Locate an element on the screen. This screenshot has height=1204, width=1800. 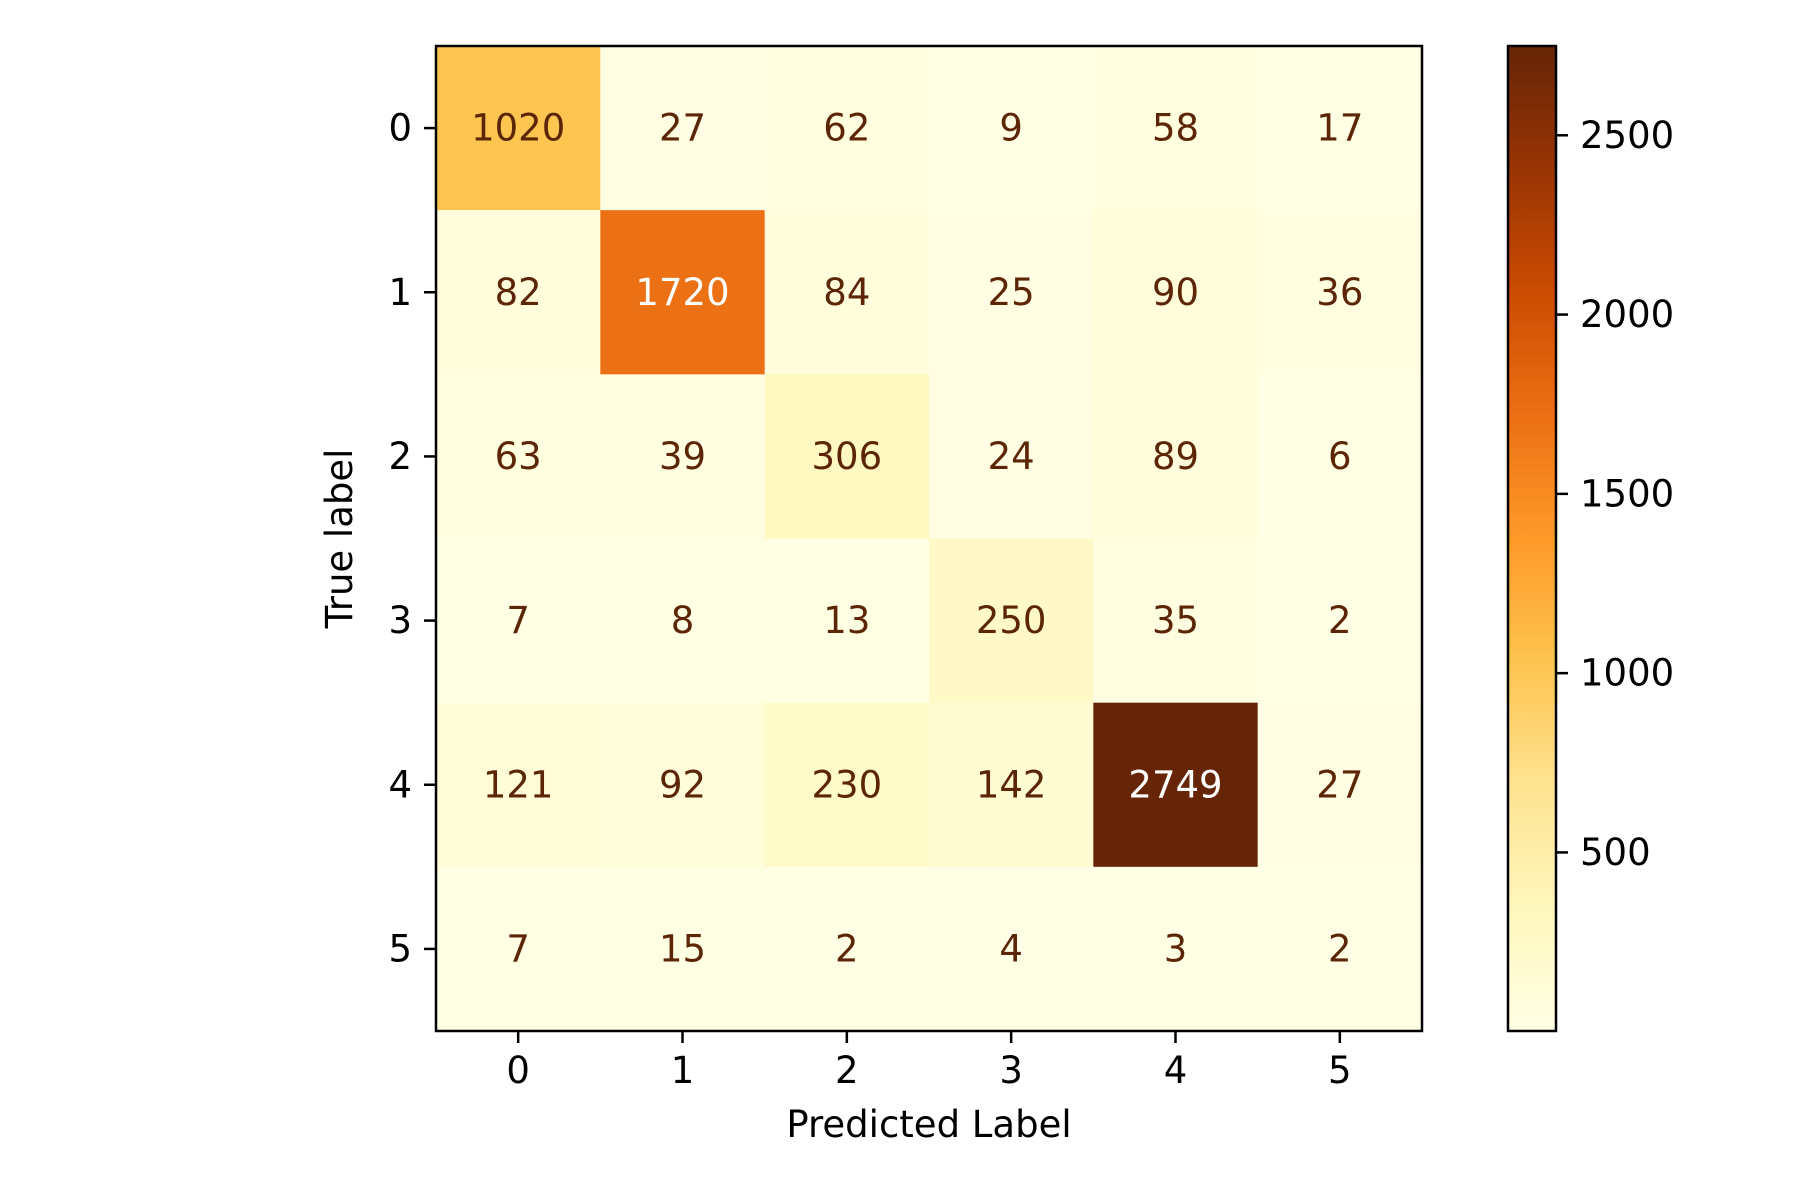
cell-value-label: 17 is located at coordinates (1339, 128).